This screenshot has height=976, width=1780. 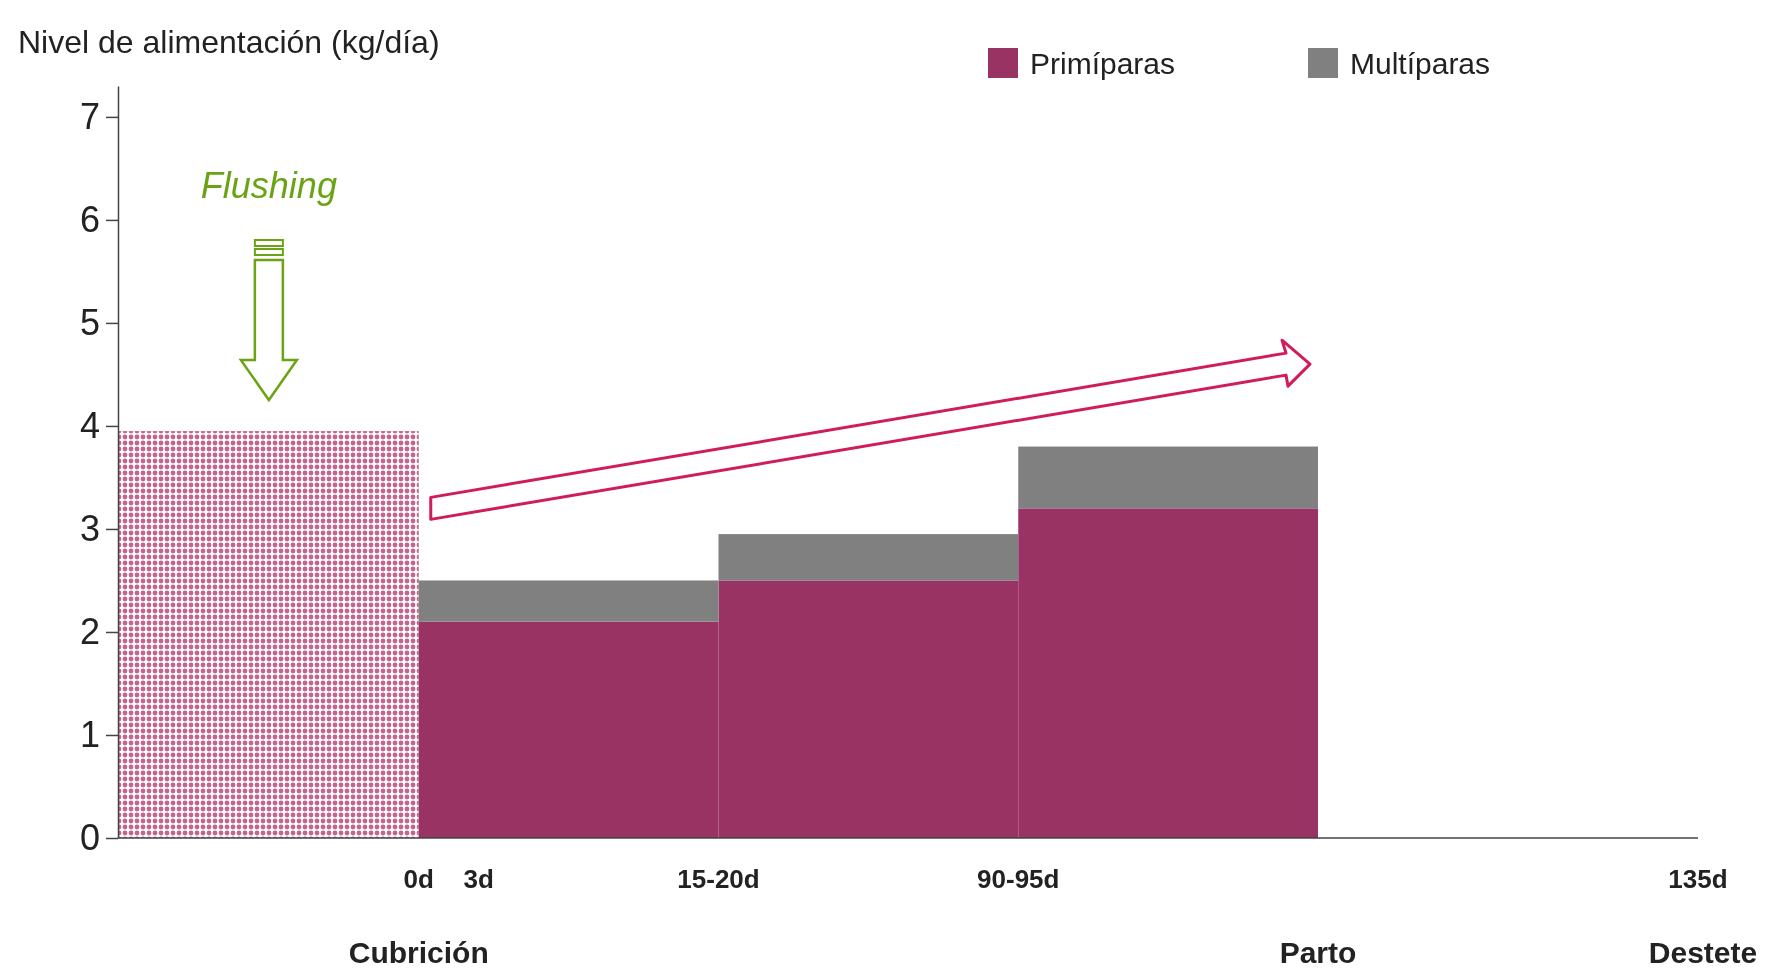 What do you see at coordinates (89, 838) in the screenshot?
I see `y-tick-label: 0` at bounding box center [89, 838].